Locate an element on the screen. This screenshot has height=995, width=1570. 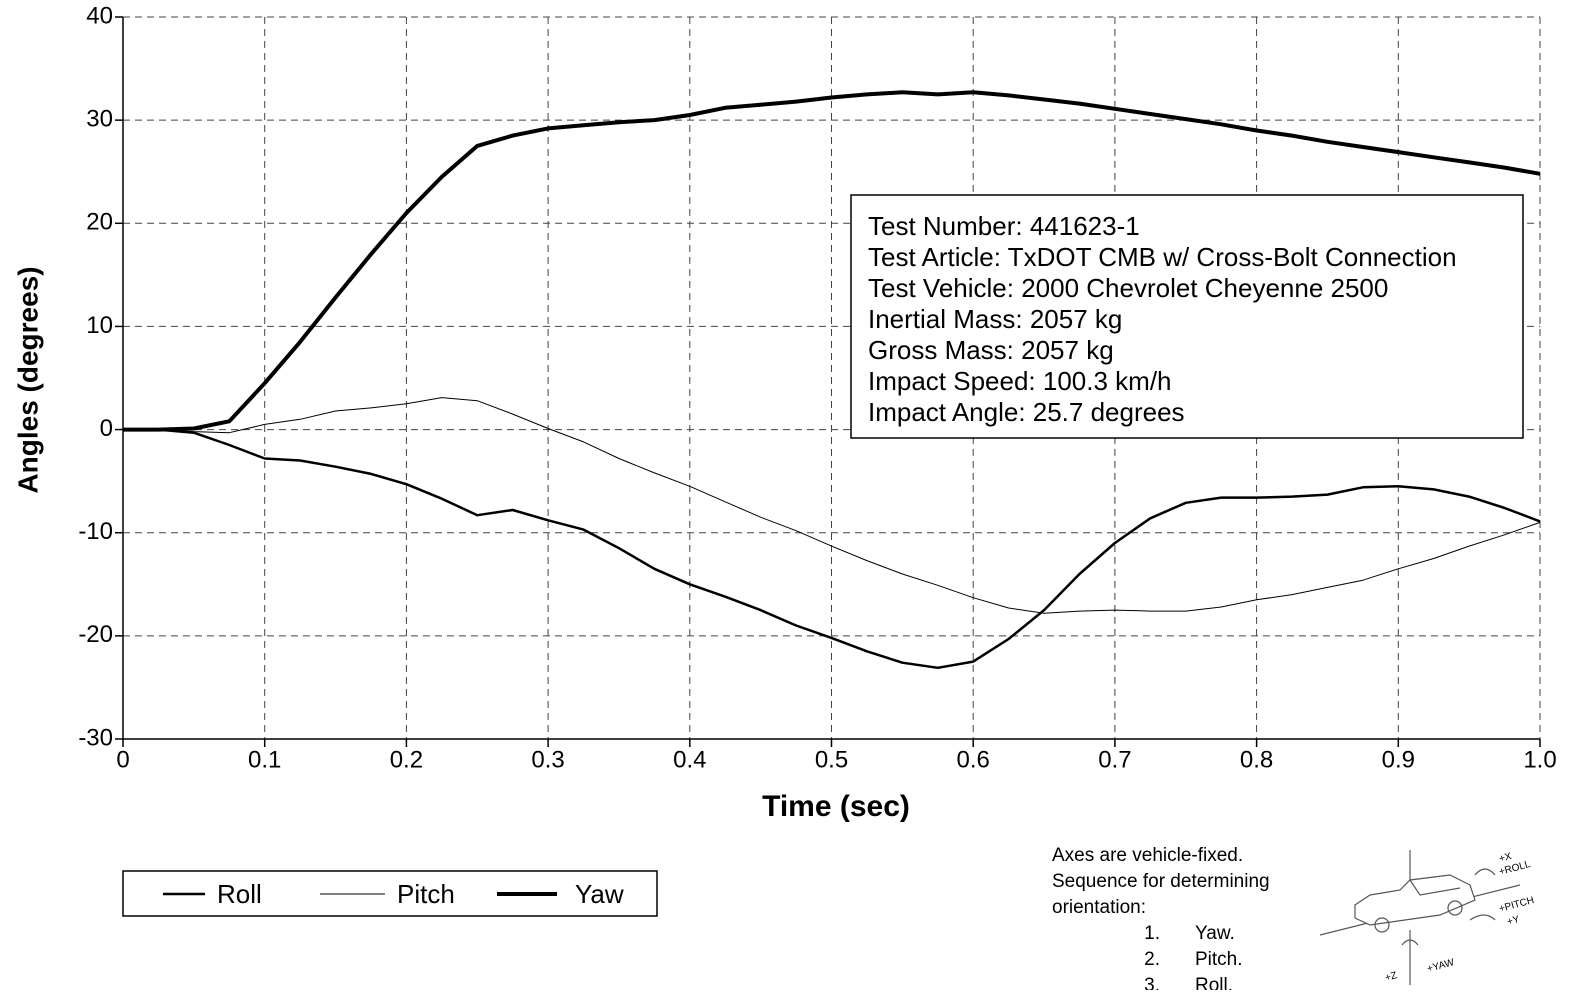
legend-label: Roll is located at coordinates (239, 894).